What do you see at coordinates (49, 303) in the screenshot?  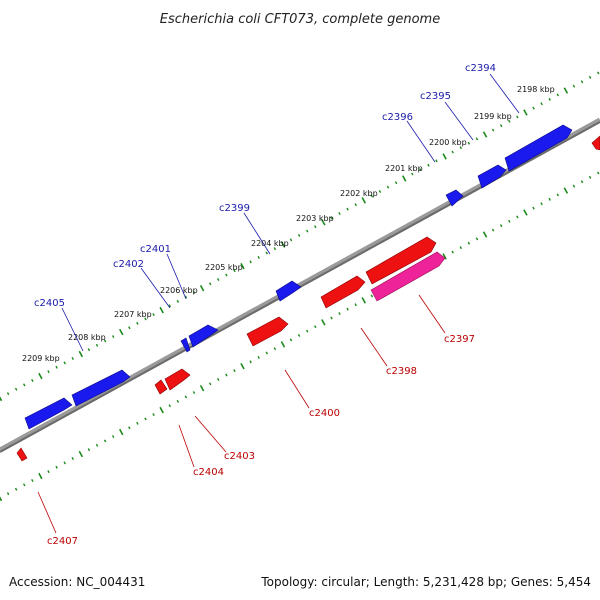 I see `gene-label-c2405: c2405` at bounding box center [49, 303].